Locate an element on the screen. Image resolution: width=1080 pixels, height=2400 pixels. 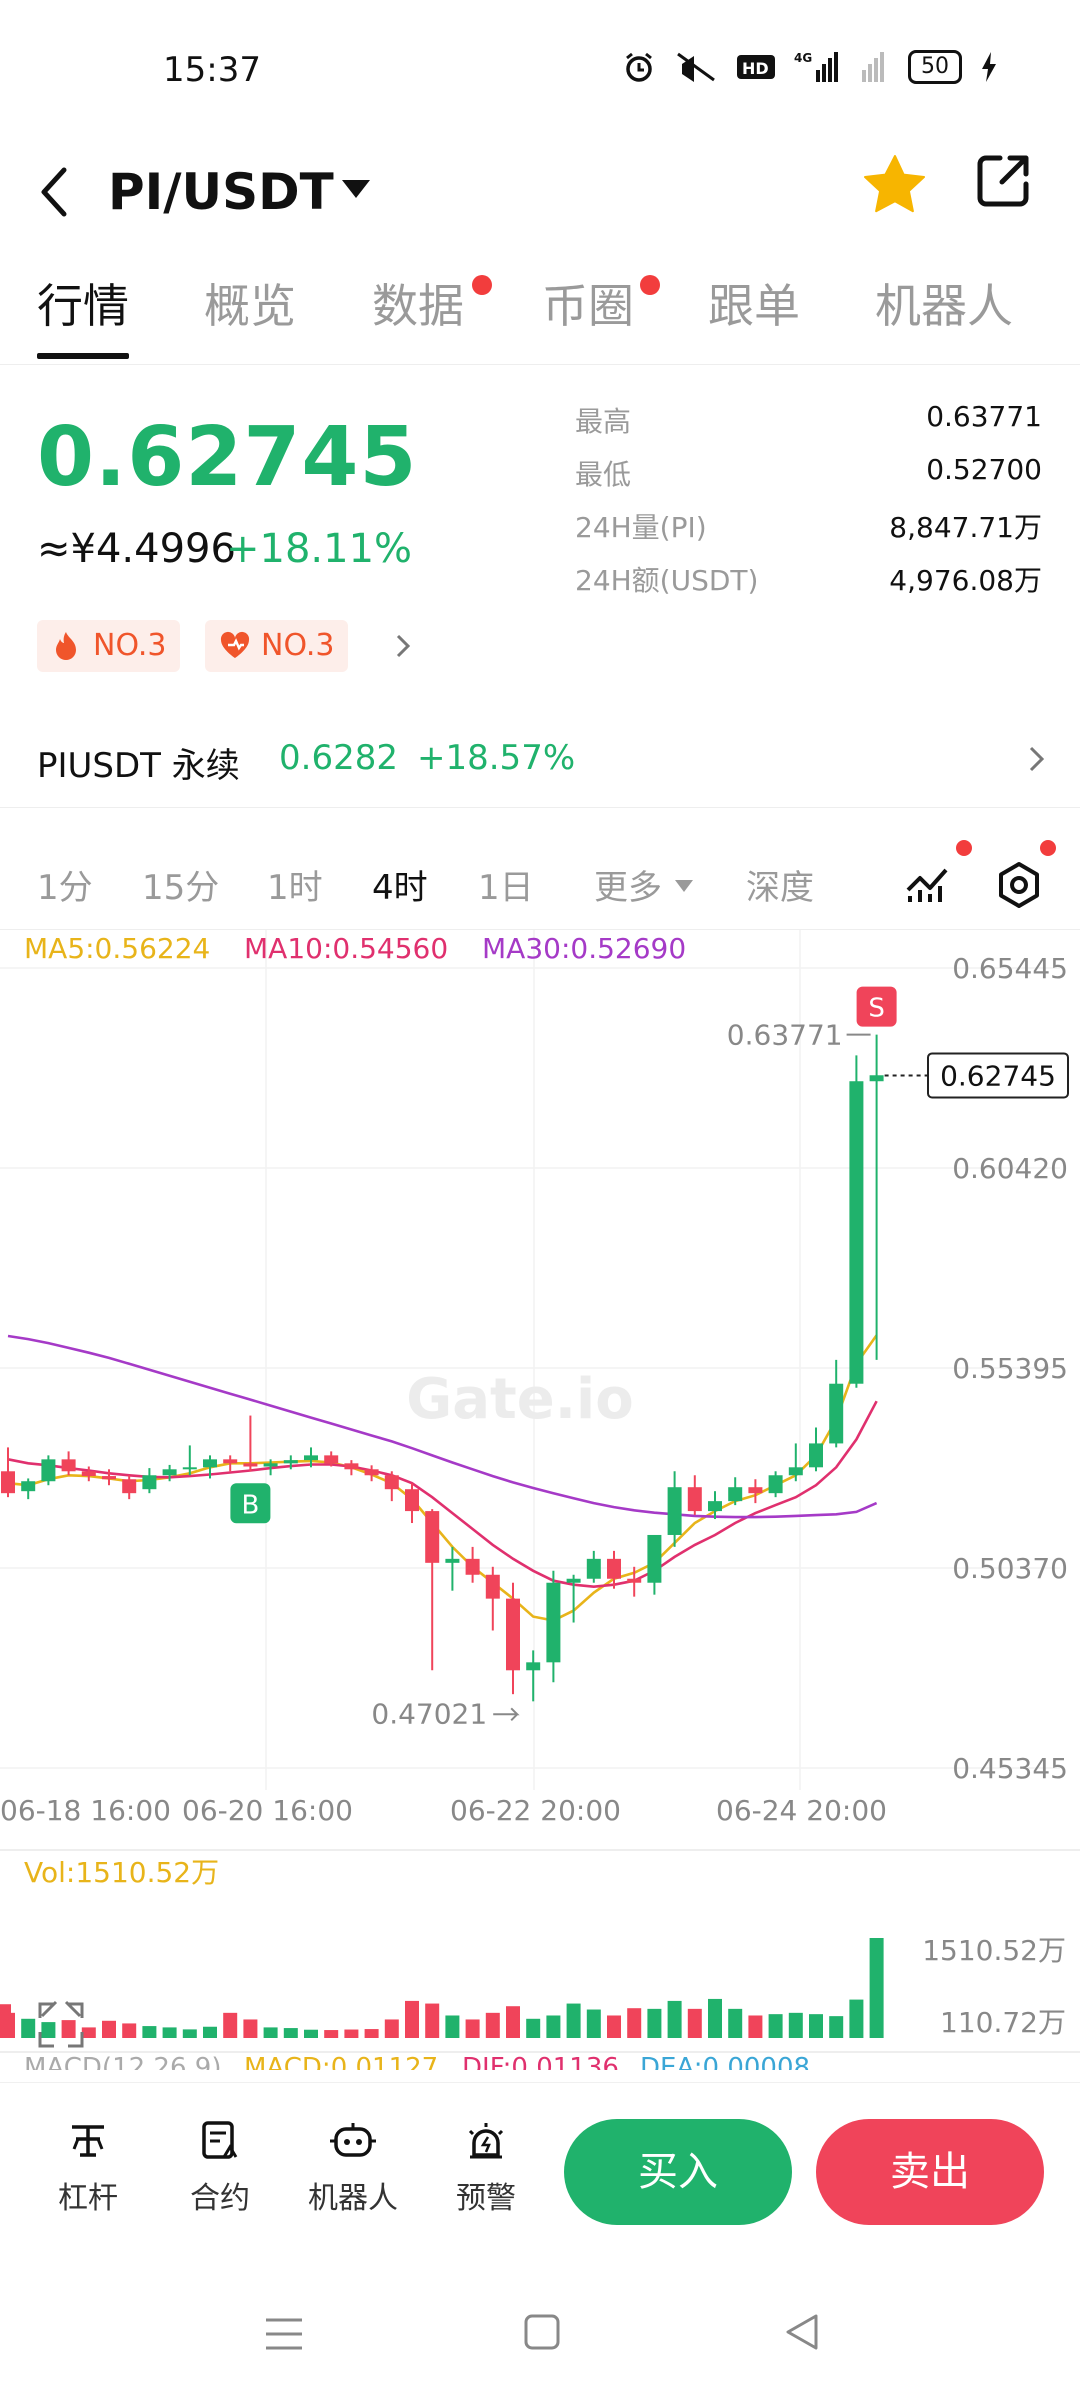
interval-more: 更多 is located at coordinates (628, 888).